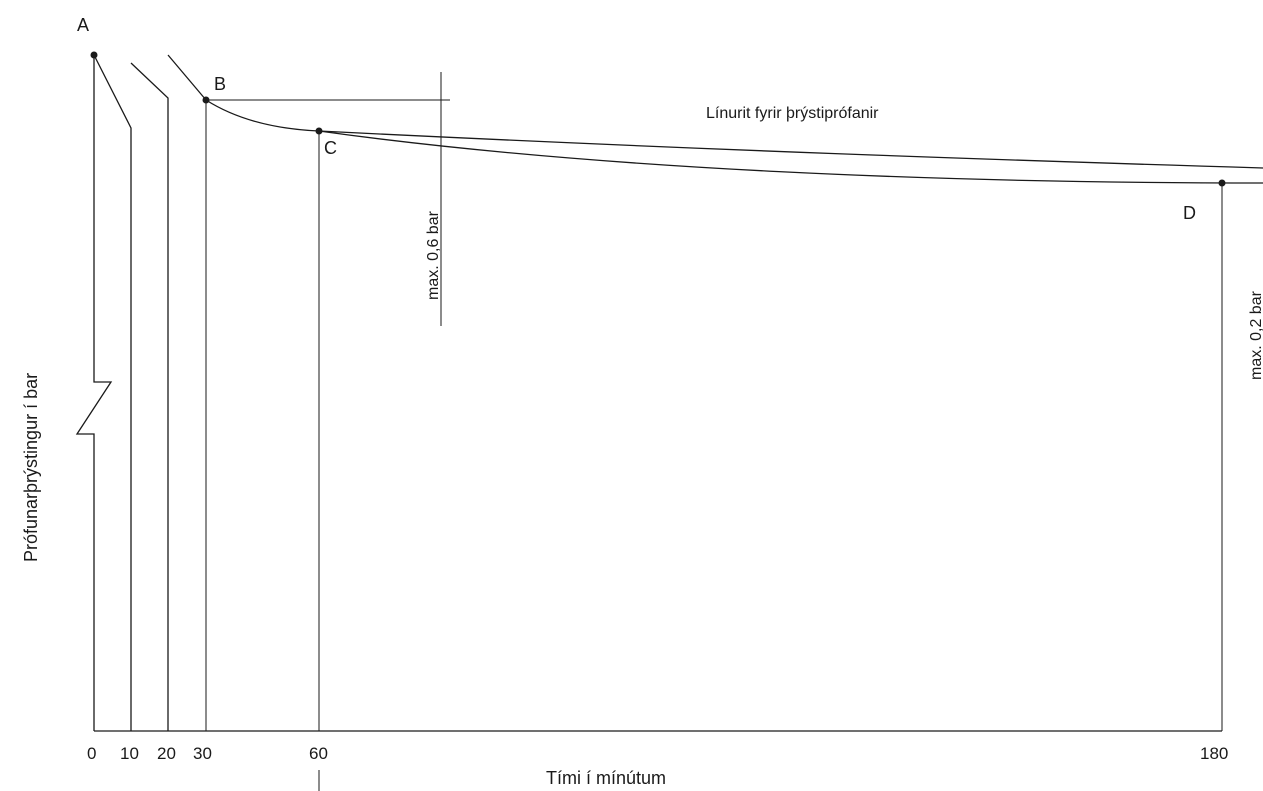 The width and height of the screenshot is (1263, 791). Describe the element at coordinates (262, 115) in the screenshot. I see `pressure-curve-b-c` at that location.